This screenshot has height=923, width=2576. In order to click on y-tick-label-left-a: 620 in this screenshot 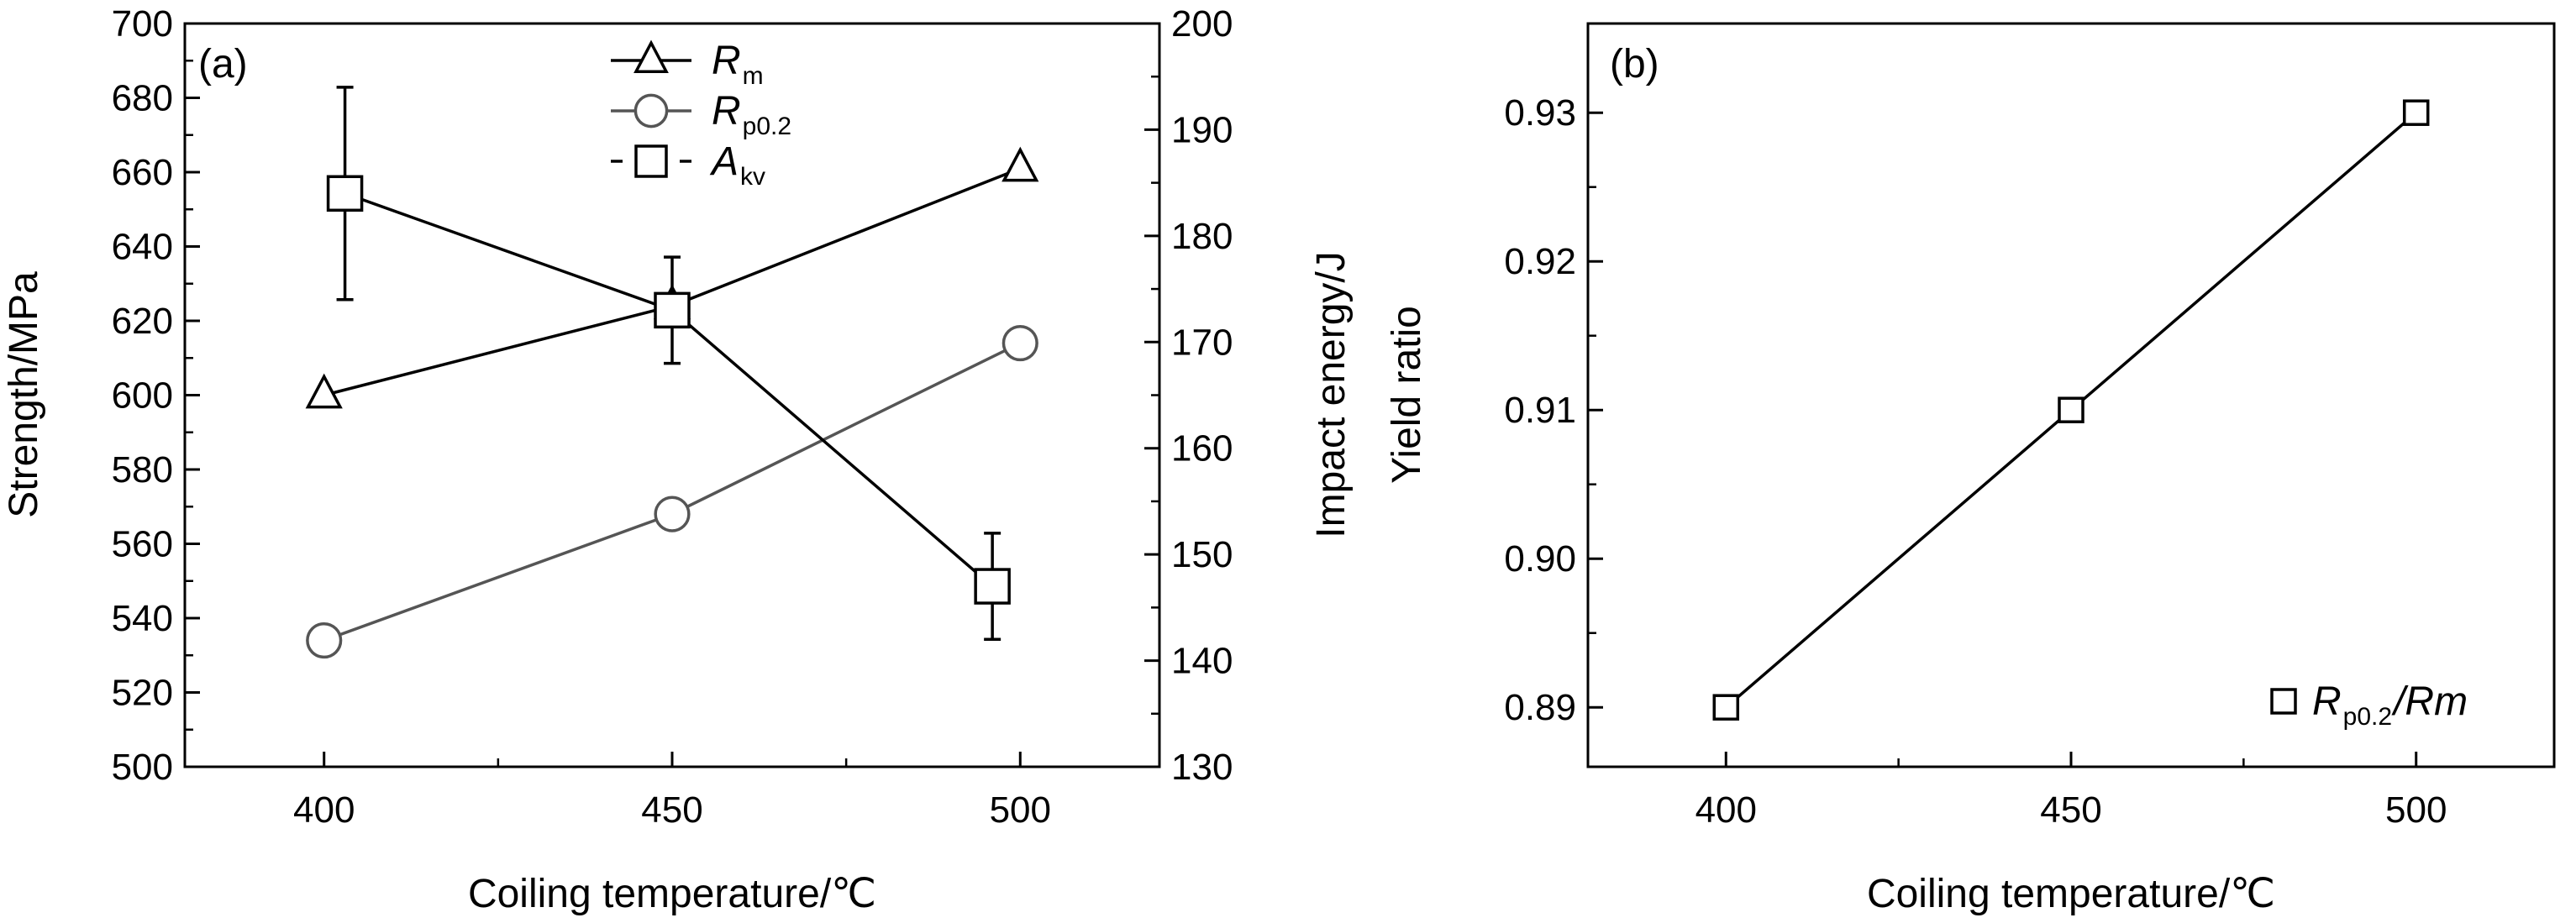, I will do `click(142, 321)`.